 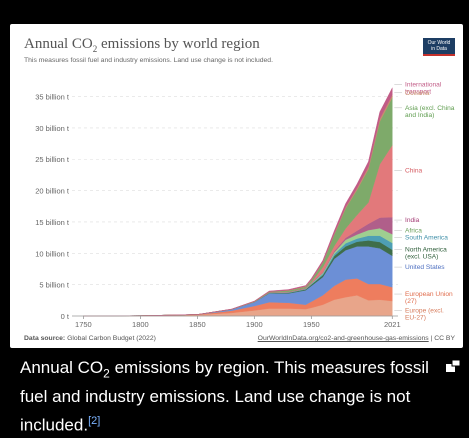 What do you see at coordinates (140, 324) in the screenshot?
I see `x-tick-label: 1800` at bounding box center [140, 324].